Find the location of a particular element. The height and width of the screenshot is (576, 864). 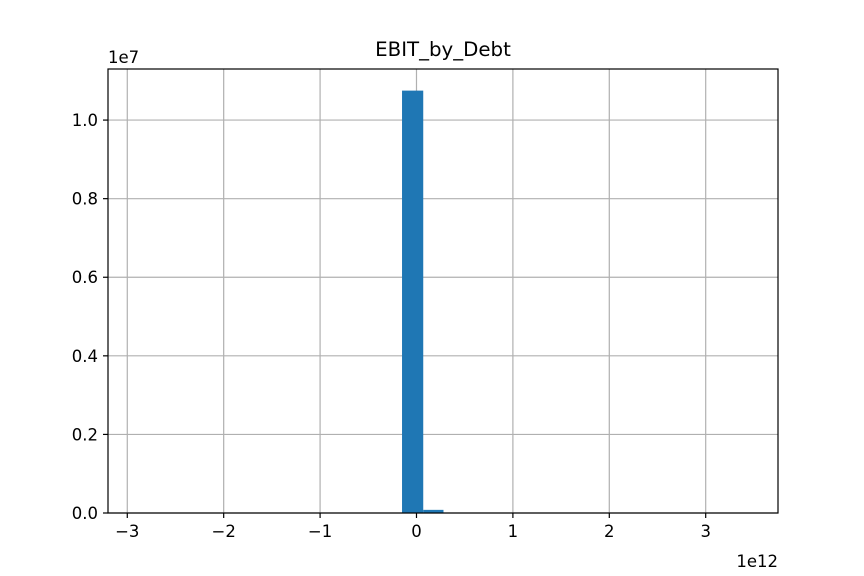

x-axis-offset-label: 1e12 is located at coordinates (757, 561).